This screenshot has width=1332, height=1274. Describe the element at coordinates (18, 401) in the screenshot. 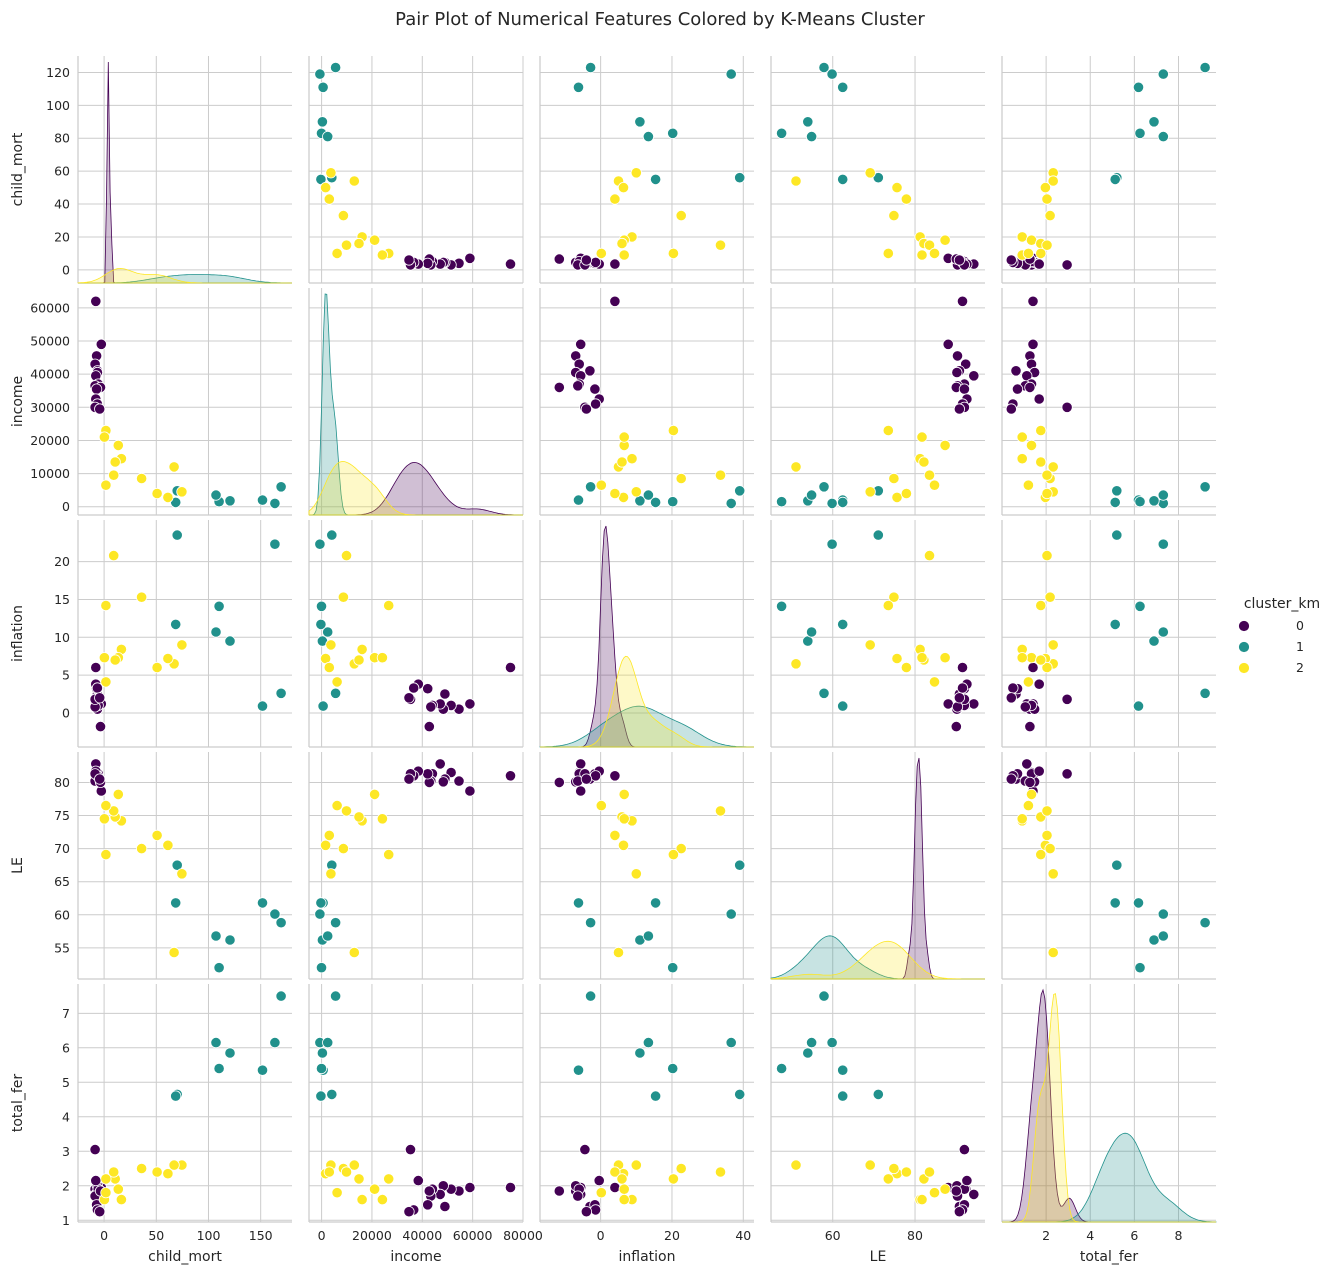

I see `ylabel-income: income` at that location.